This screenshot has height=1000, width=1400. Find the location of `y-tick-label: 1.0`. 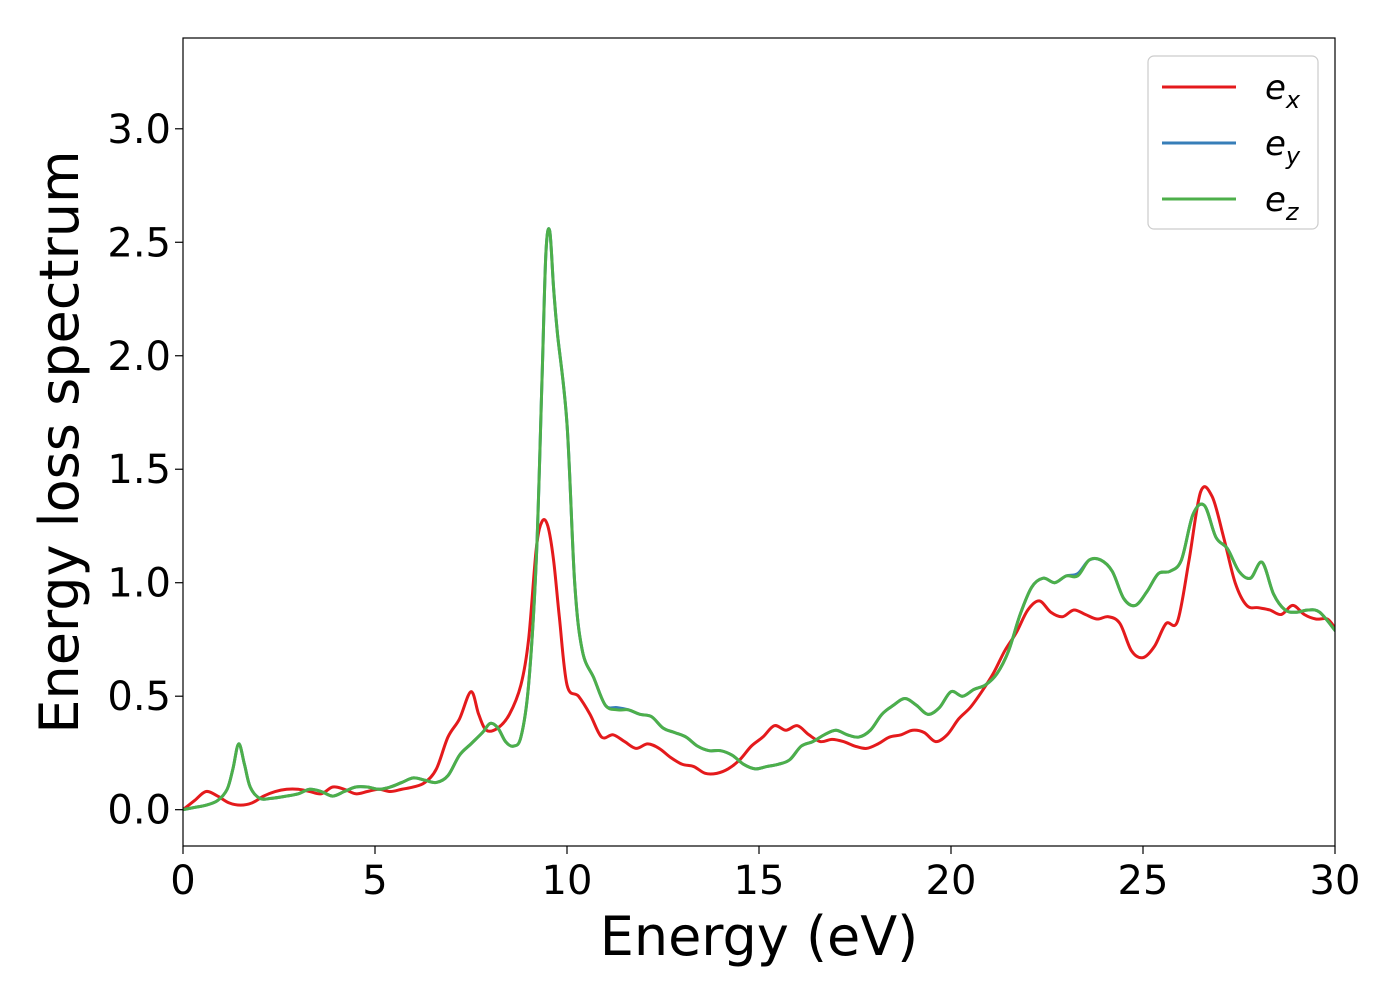

y-tick-label: 1.0 is located at coordinates (139, 584).